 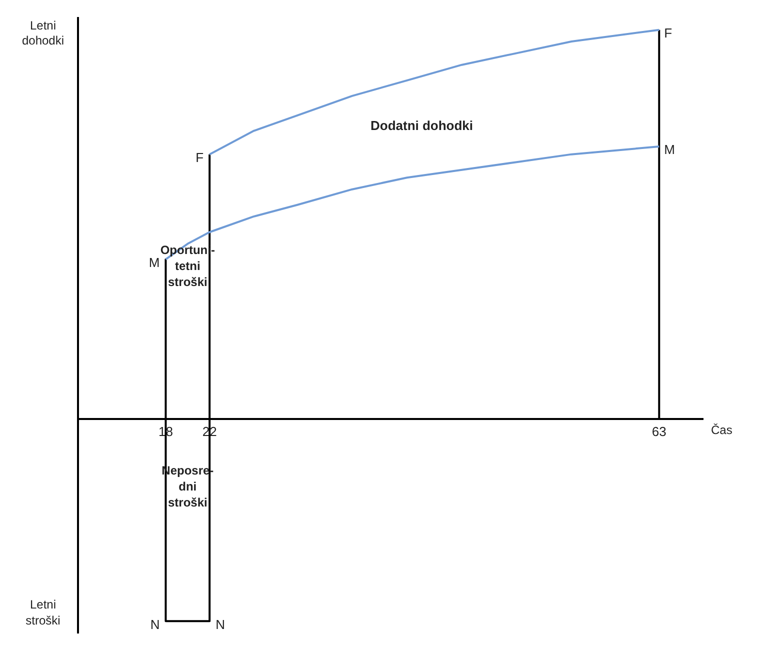 What do you see at coordinates (721, 430) in the screenshot?
I see `x-axis-title: Čas` at bounding box center [721, 430].